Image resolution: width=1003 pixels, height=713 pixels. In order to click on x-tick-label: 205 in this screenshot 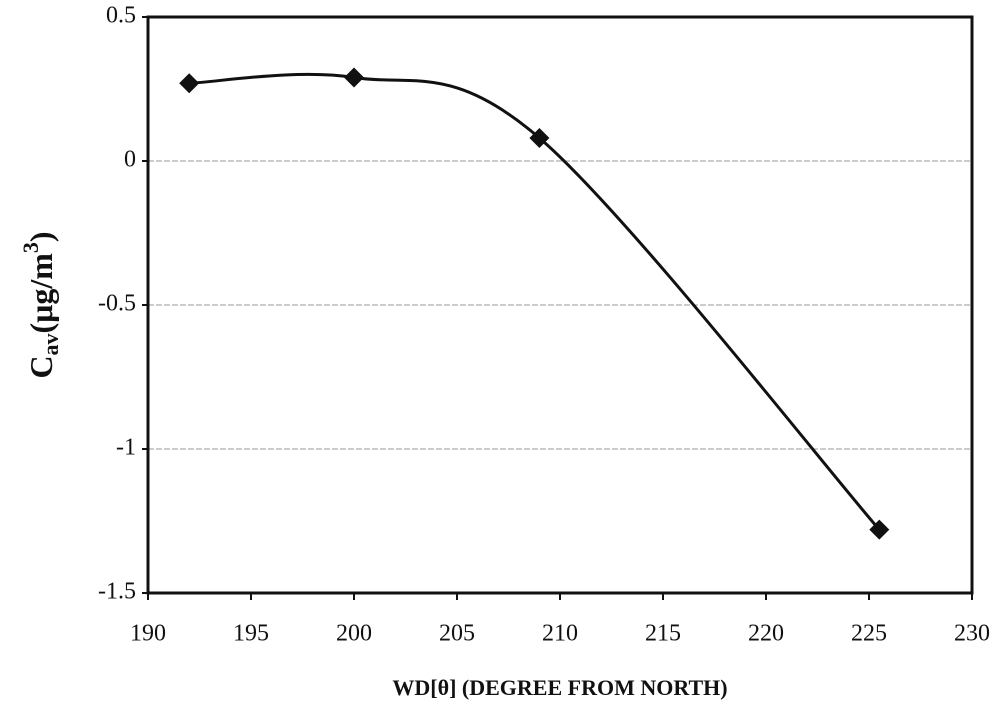, I will do `click(457, 634)`.